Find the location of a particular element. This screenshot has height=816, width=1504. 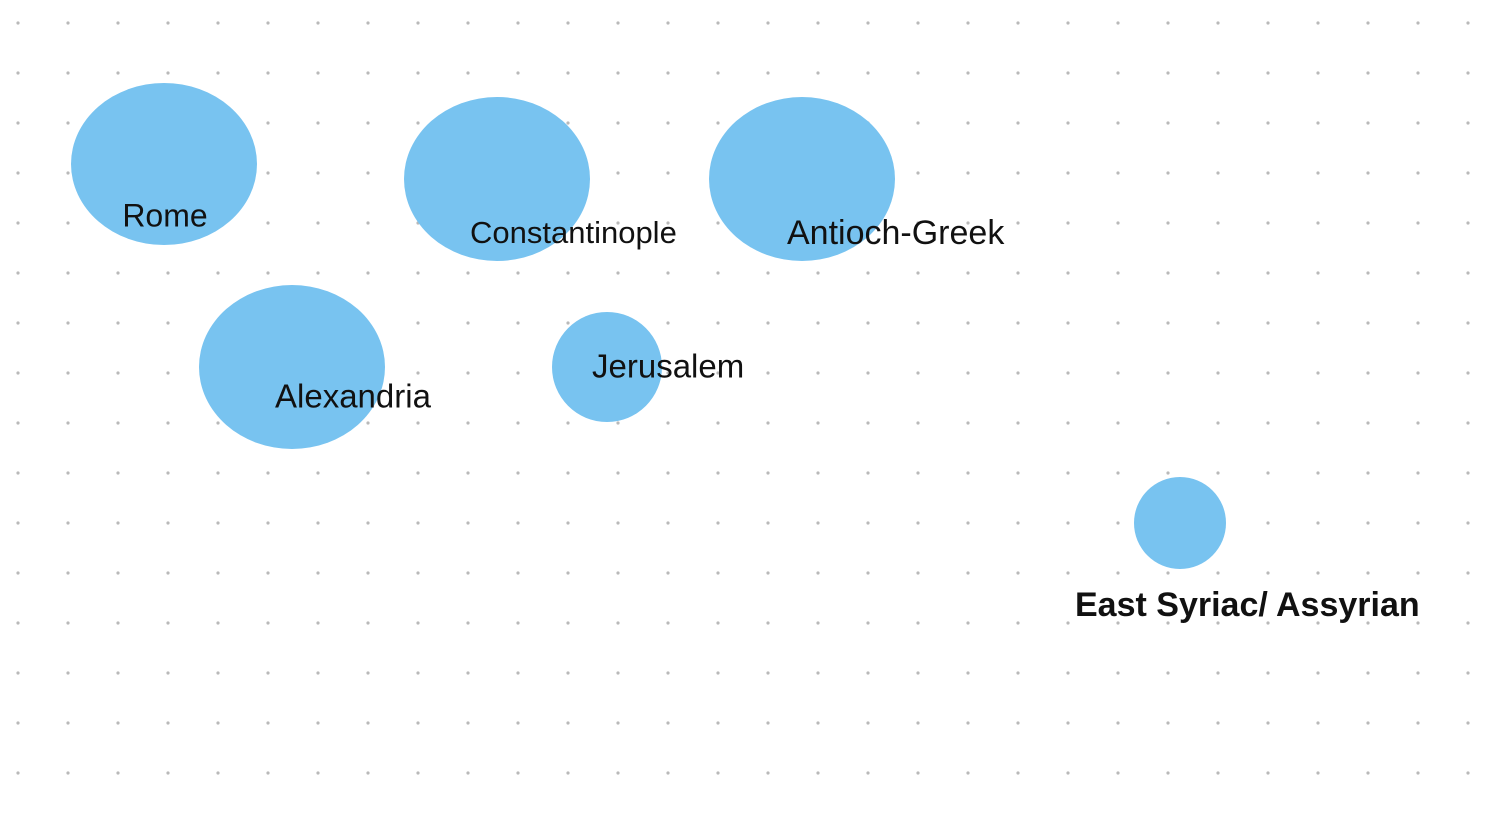

node-label: Jerusalem is located at coordinates (668, 366).